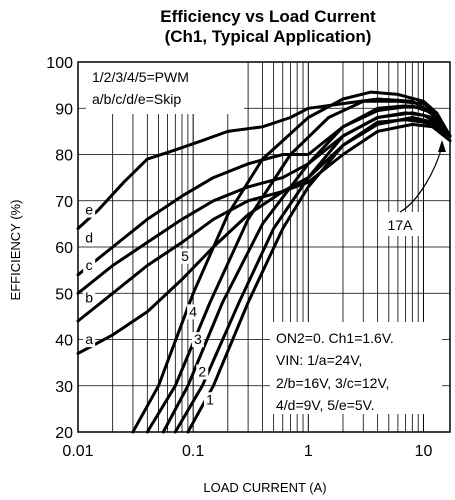 The image size is (455, 500). I want to click on series-4-label: 4, so click(193, 311).